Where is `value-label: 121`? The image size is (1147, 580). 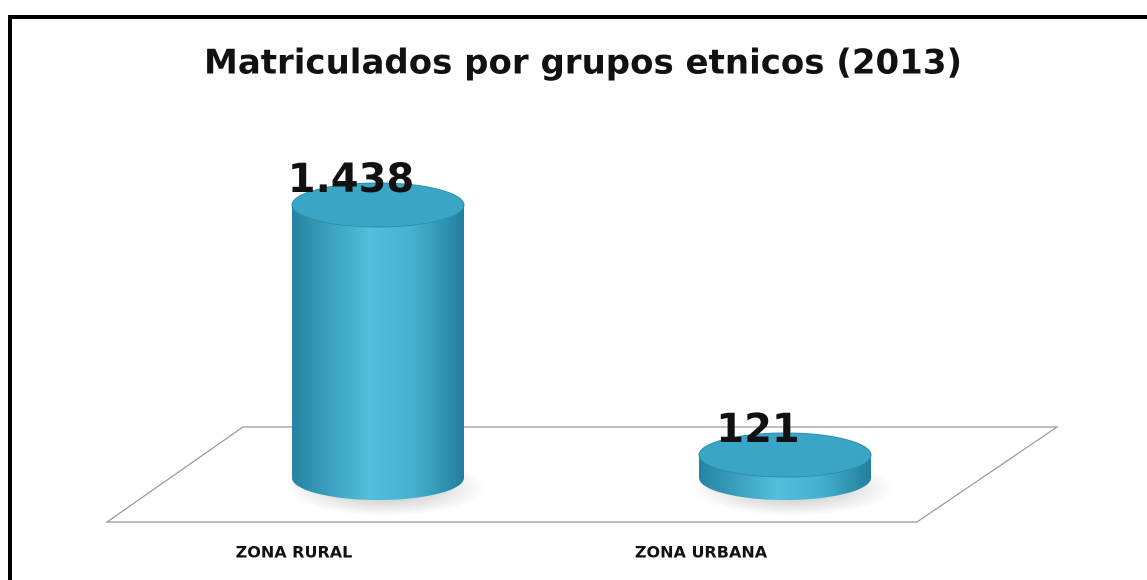
value-label: 121 is located at coordinates (758, 429).